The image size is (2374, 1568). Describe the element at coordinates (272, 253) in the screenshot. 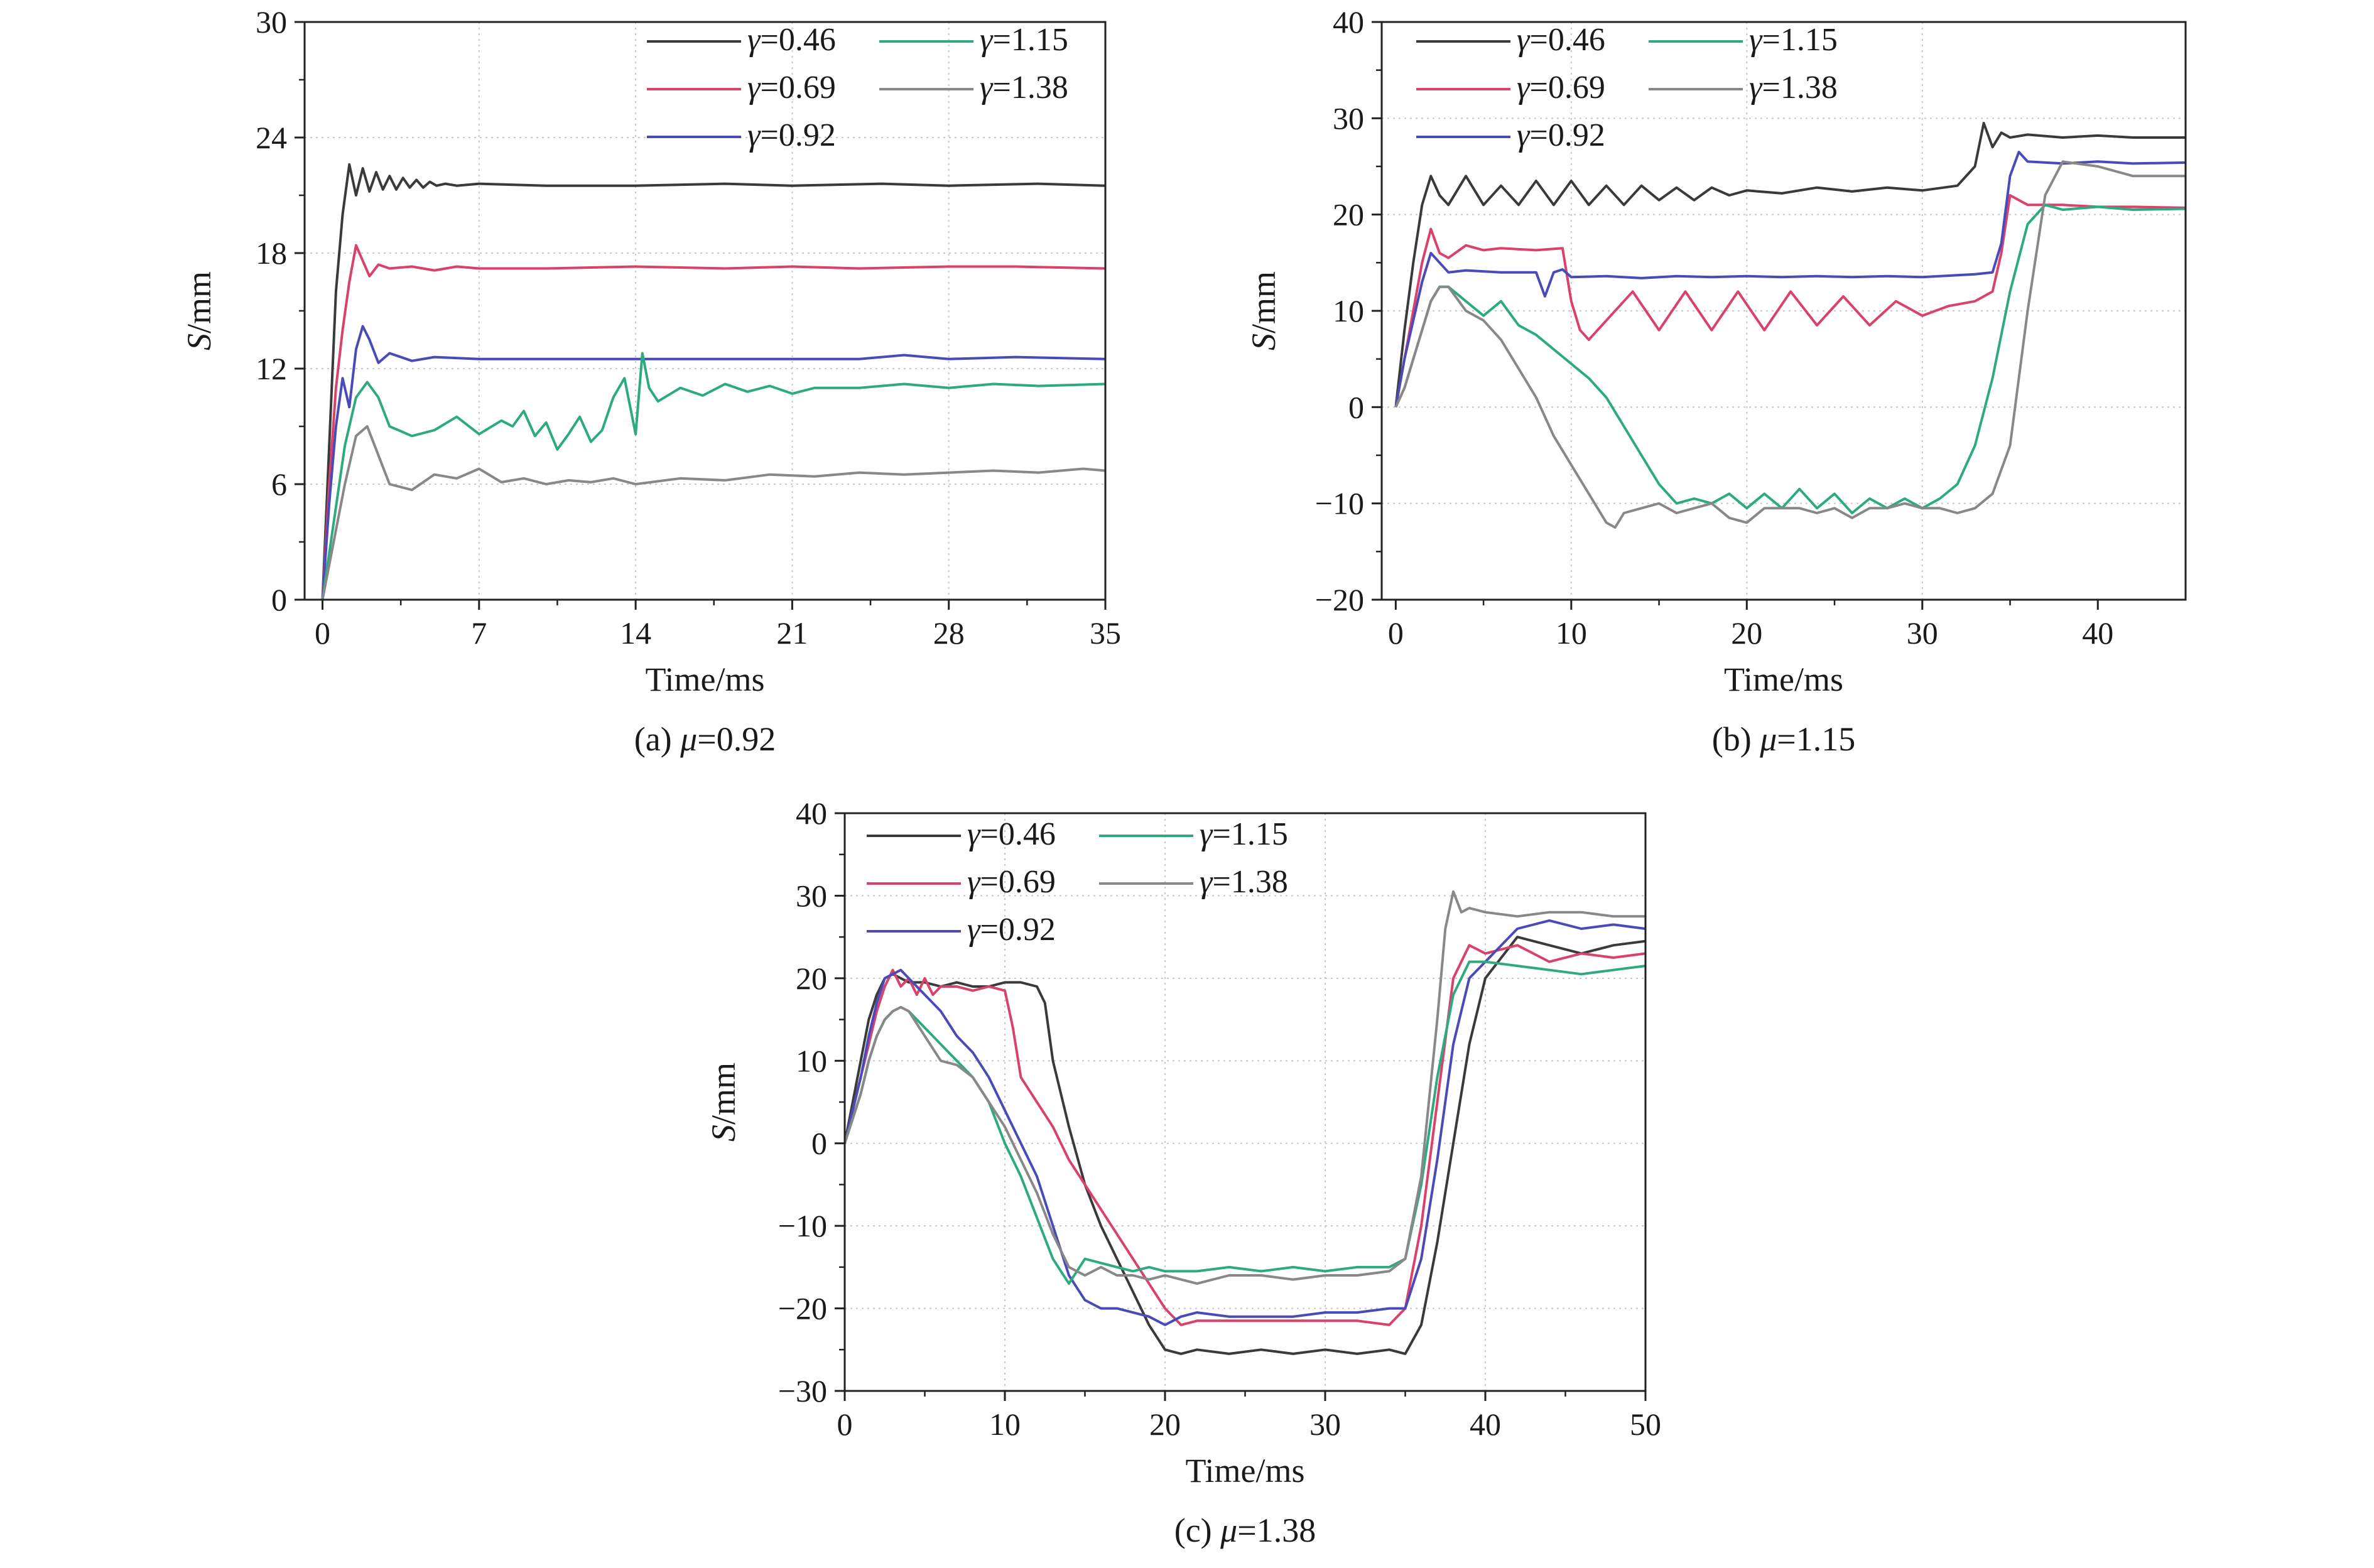

I see `y-tick-label: 18` at that location.